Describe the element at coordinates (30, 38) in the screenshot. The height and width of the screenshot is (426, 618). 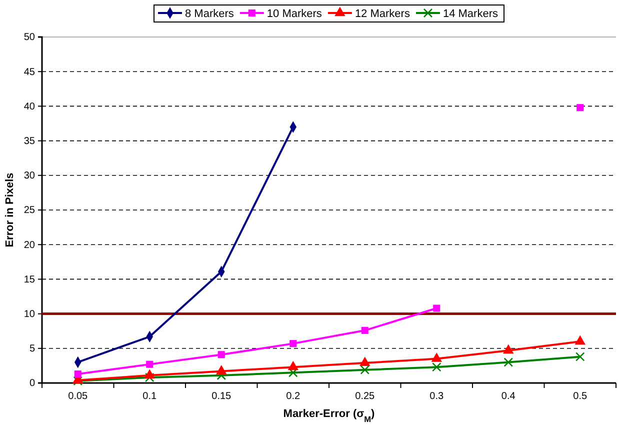
I see `y-tick-label: 50` at that location.